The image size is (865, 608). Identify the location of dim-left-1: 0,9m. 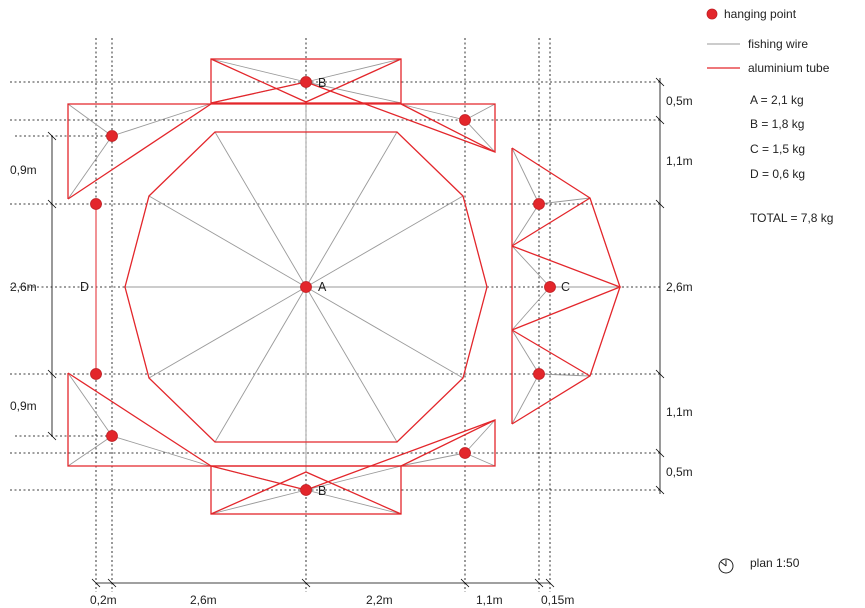
(23, 170).